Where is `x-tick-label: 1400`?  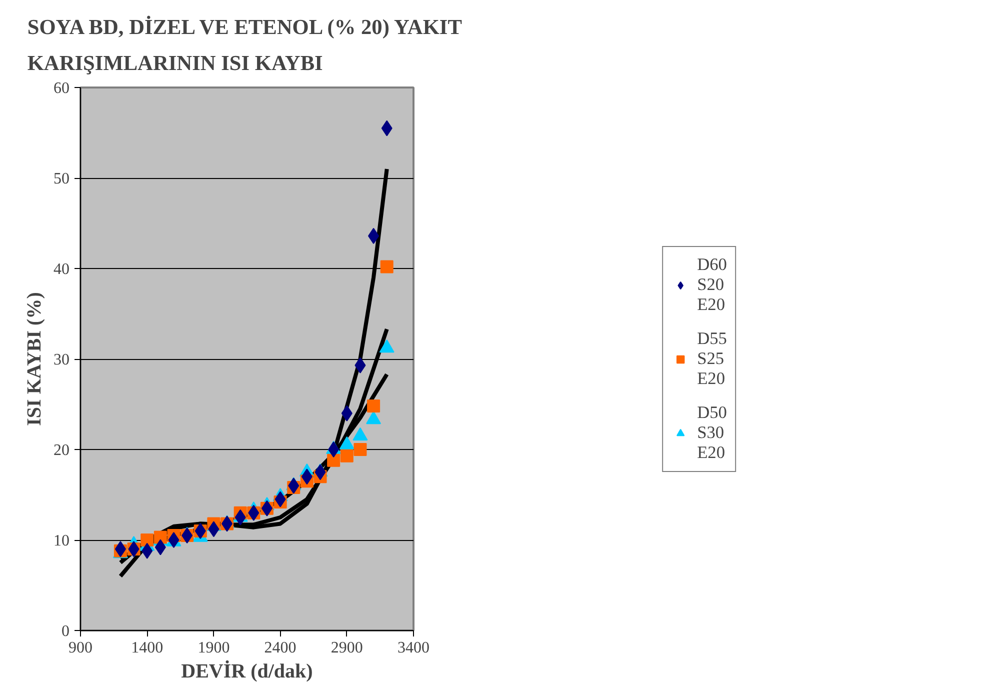 x-tick-label: 1400 is located at coordinates (147, 648).